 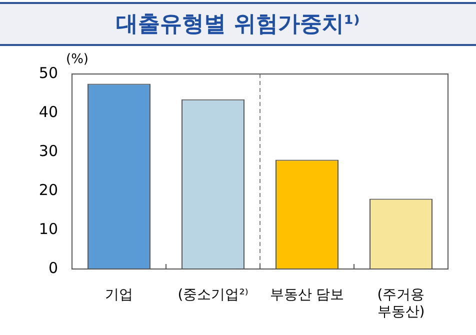 What do you see at coordinates (238, 25) in the screenshot?
I see `chart-title: 대출유형별 위험가중치¹⁾` at bounding box center [238, 25].